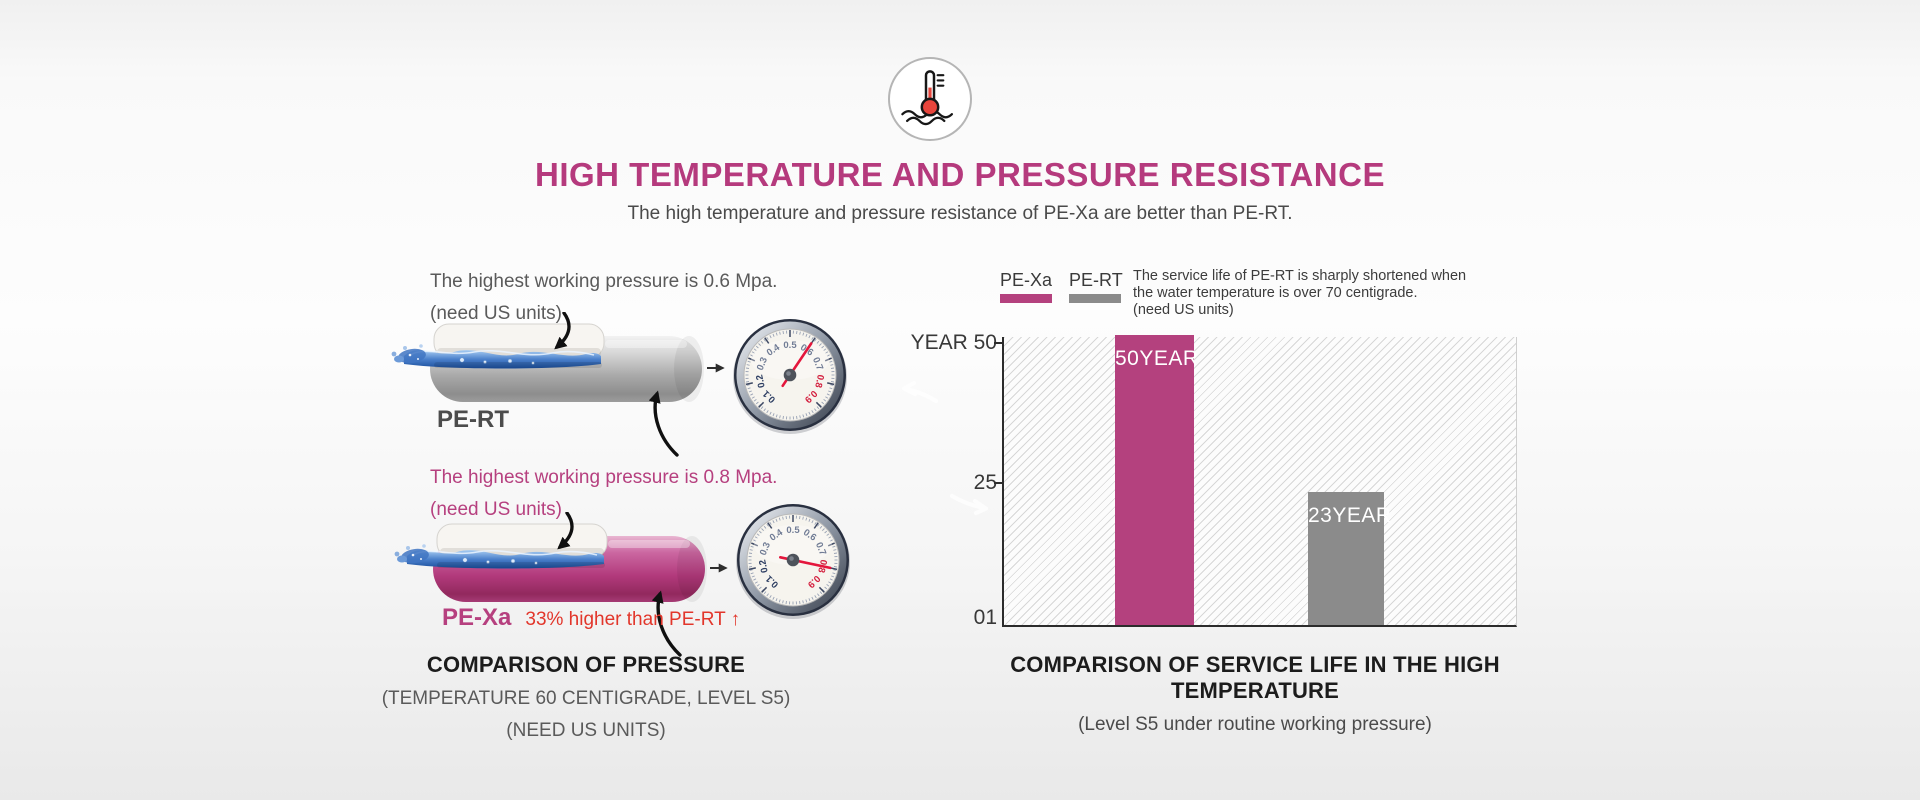 Image resolution: width=1920 pixels, height=800 pixels. I want to click on legend-label: PE-Xa, so click(1026, 280).